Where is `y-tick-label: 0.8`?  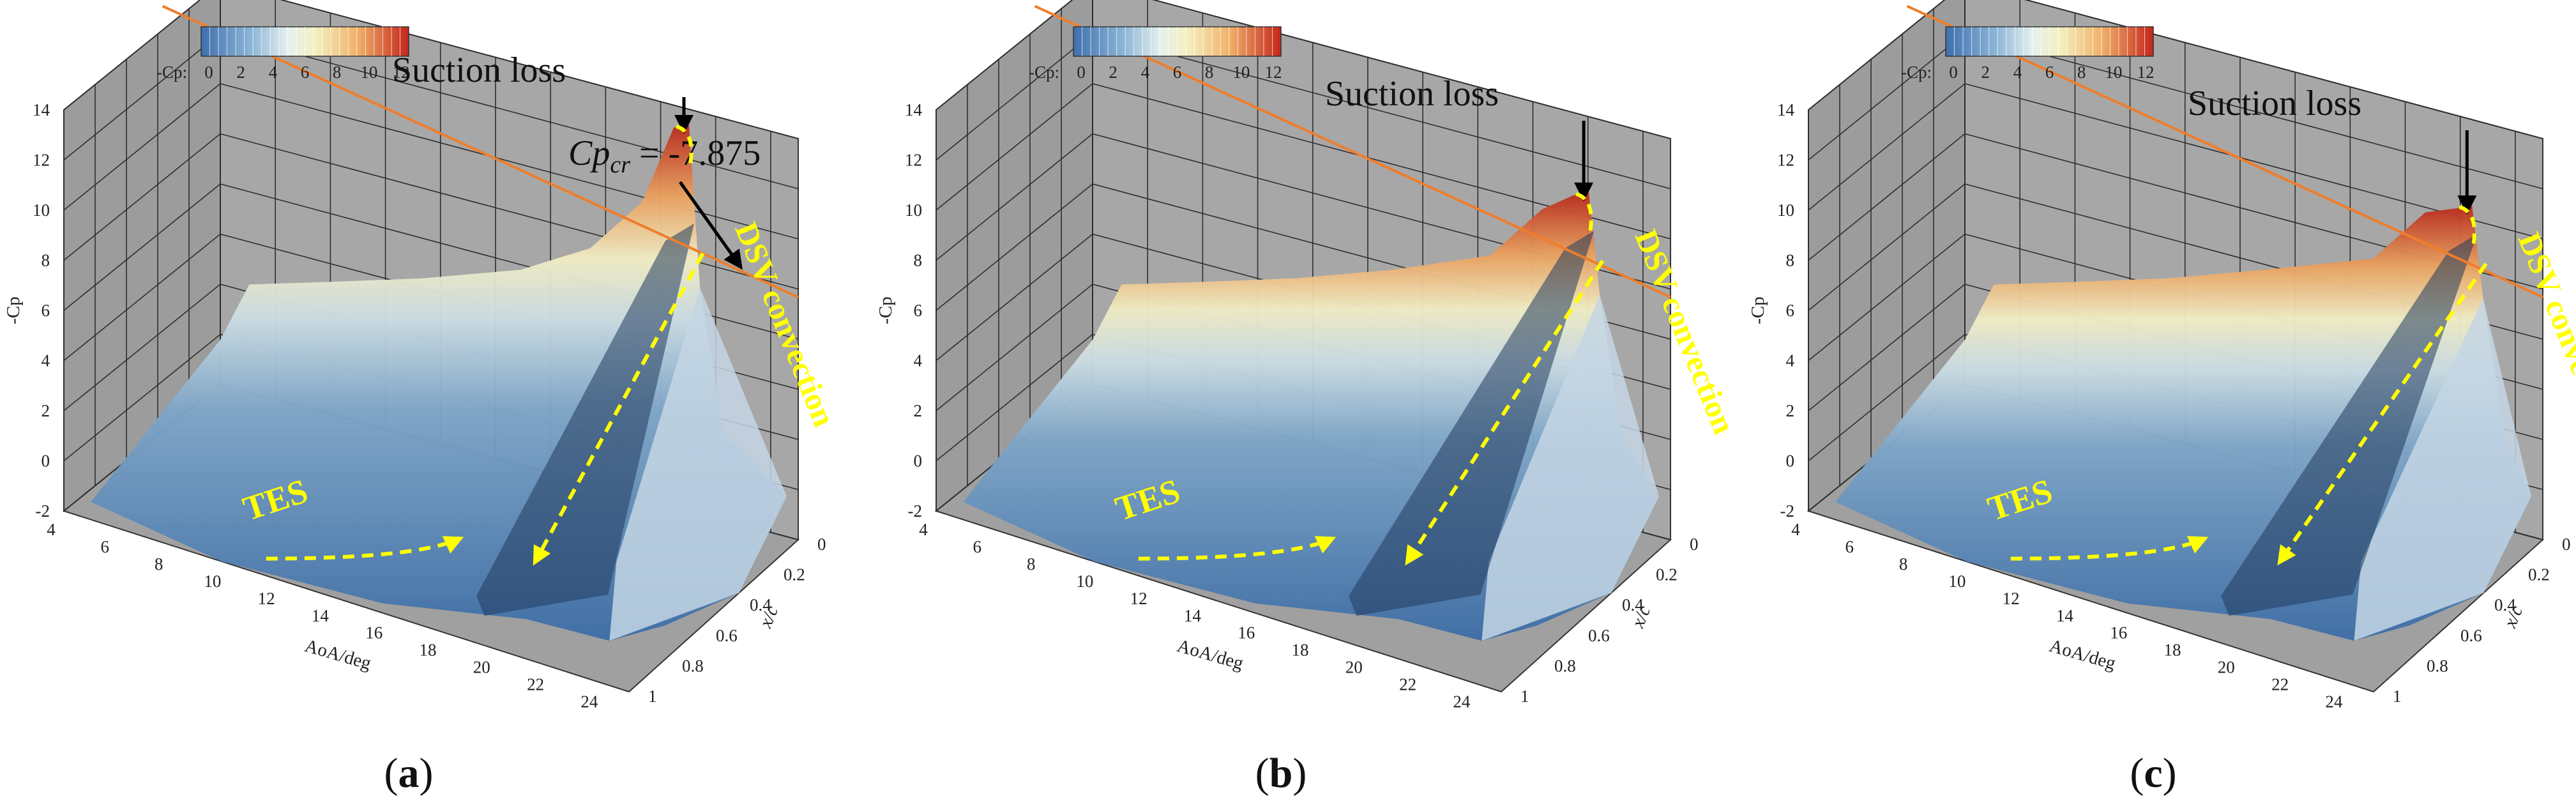
y-tick-label: 0.8 is located at coordinates (1565, 665).